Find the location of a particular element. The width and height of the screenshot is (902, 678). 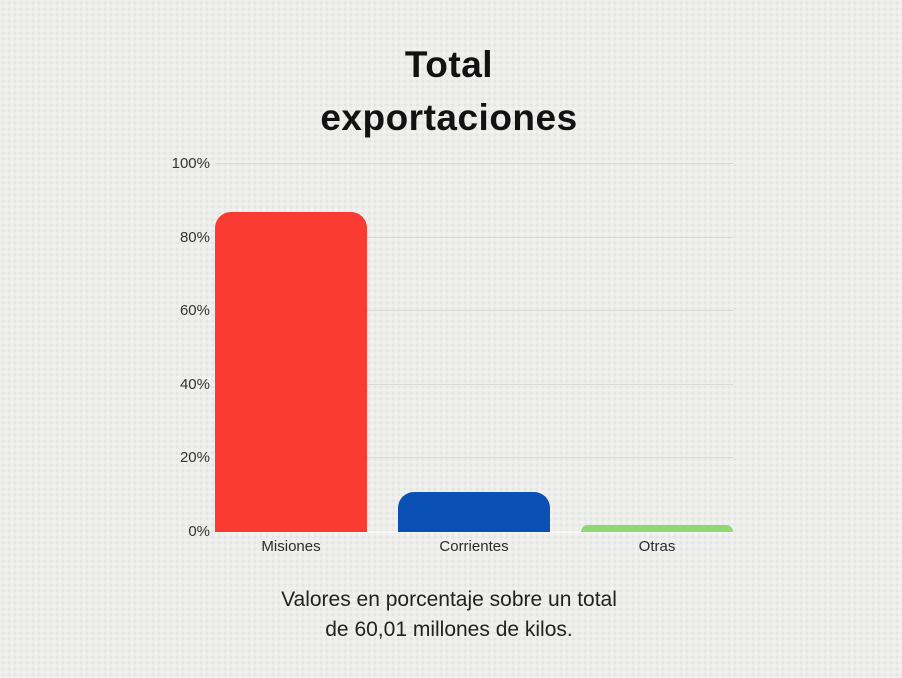

bar-otras is located at coordinates (657, 528).